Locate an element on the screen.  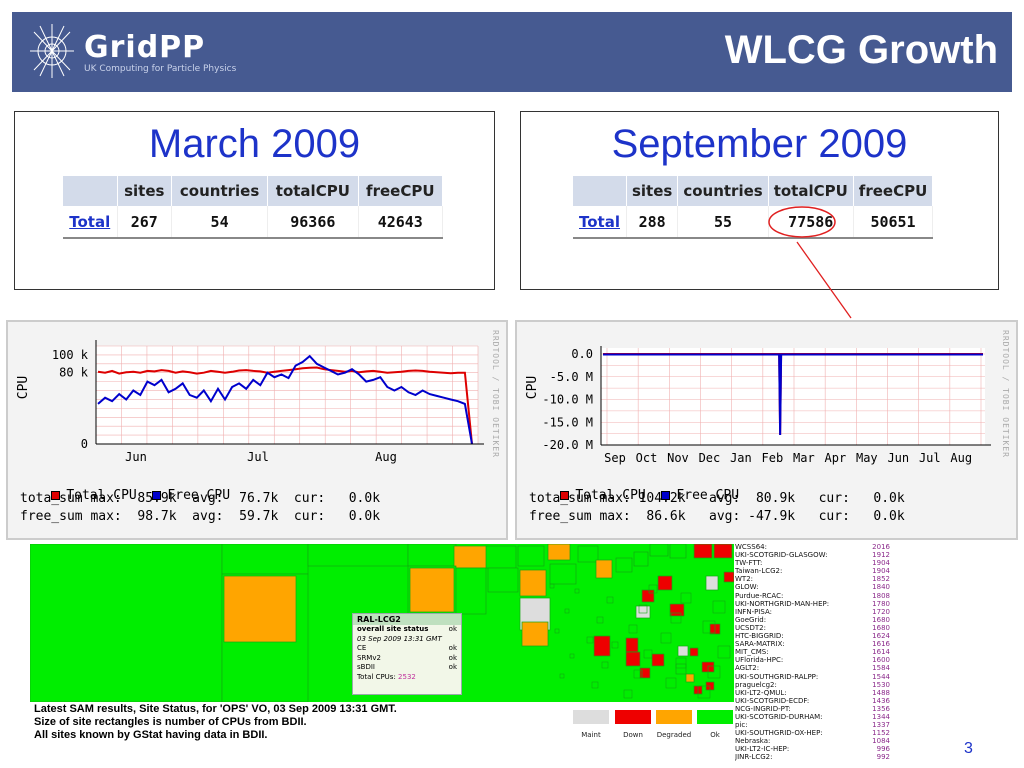
site-name: UKI-LT2-IC-HEP: is located at coordinates (762, 749).